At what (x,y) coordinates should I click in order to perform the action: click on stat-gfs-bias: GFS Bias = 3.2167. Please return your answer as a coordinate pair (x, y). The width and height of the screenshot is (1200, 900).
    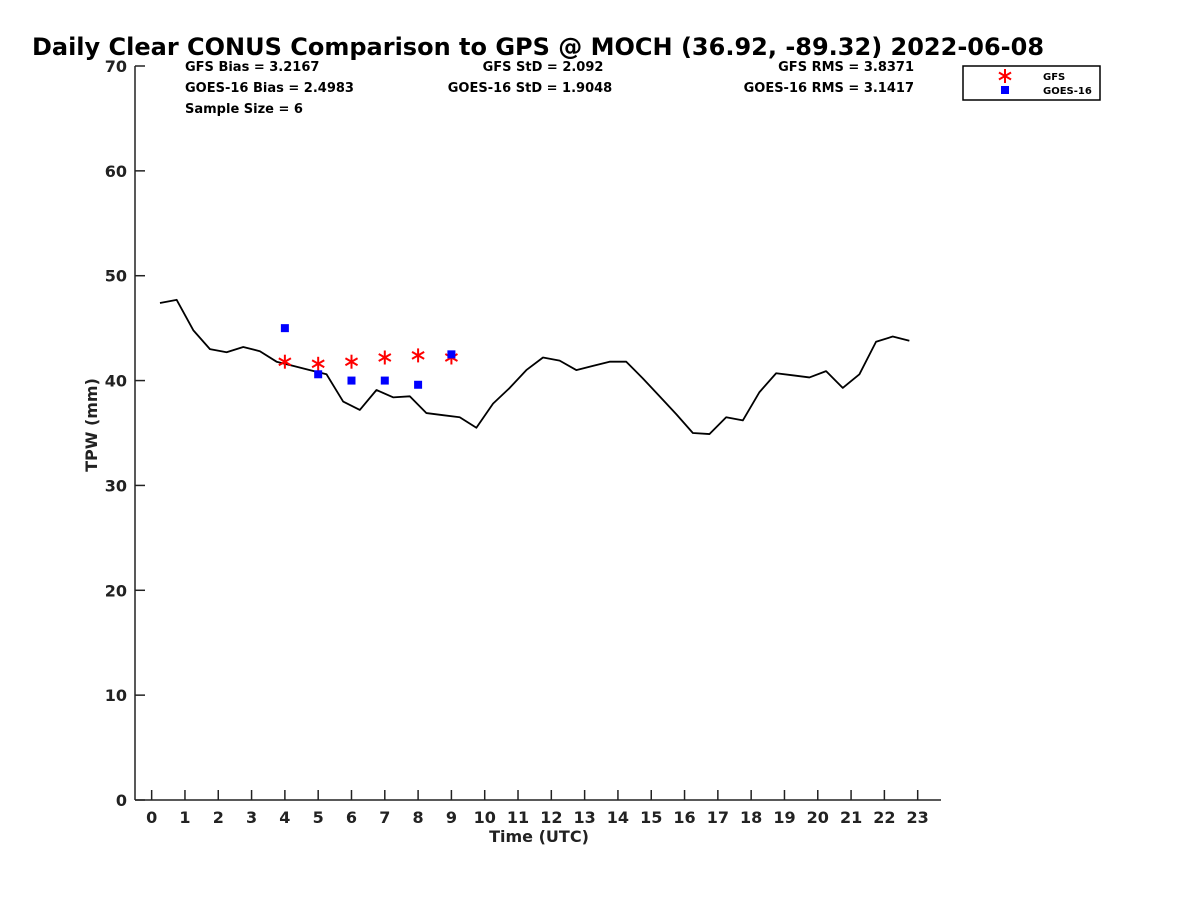
    Looking at the image, I should click on (252, 67).